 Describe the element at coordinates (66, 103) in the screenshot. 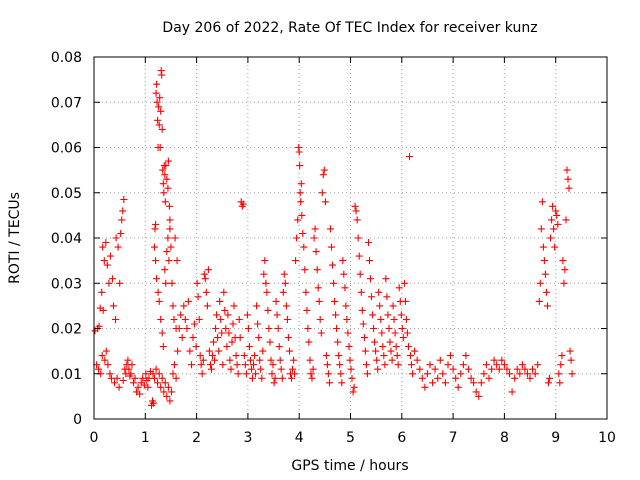

I see `y-tick-label: 0.07` at that location.